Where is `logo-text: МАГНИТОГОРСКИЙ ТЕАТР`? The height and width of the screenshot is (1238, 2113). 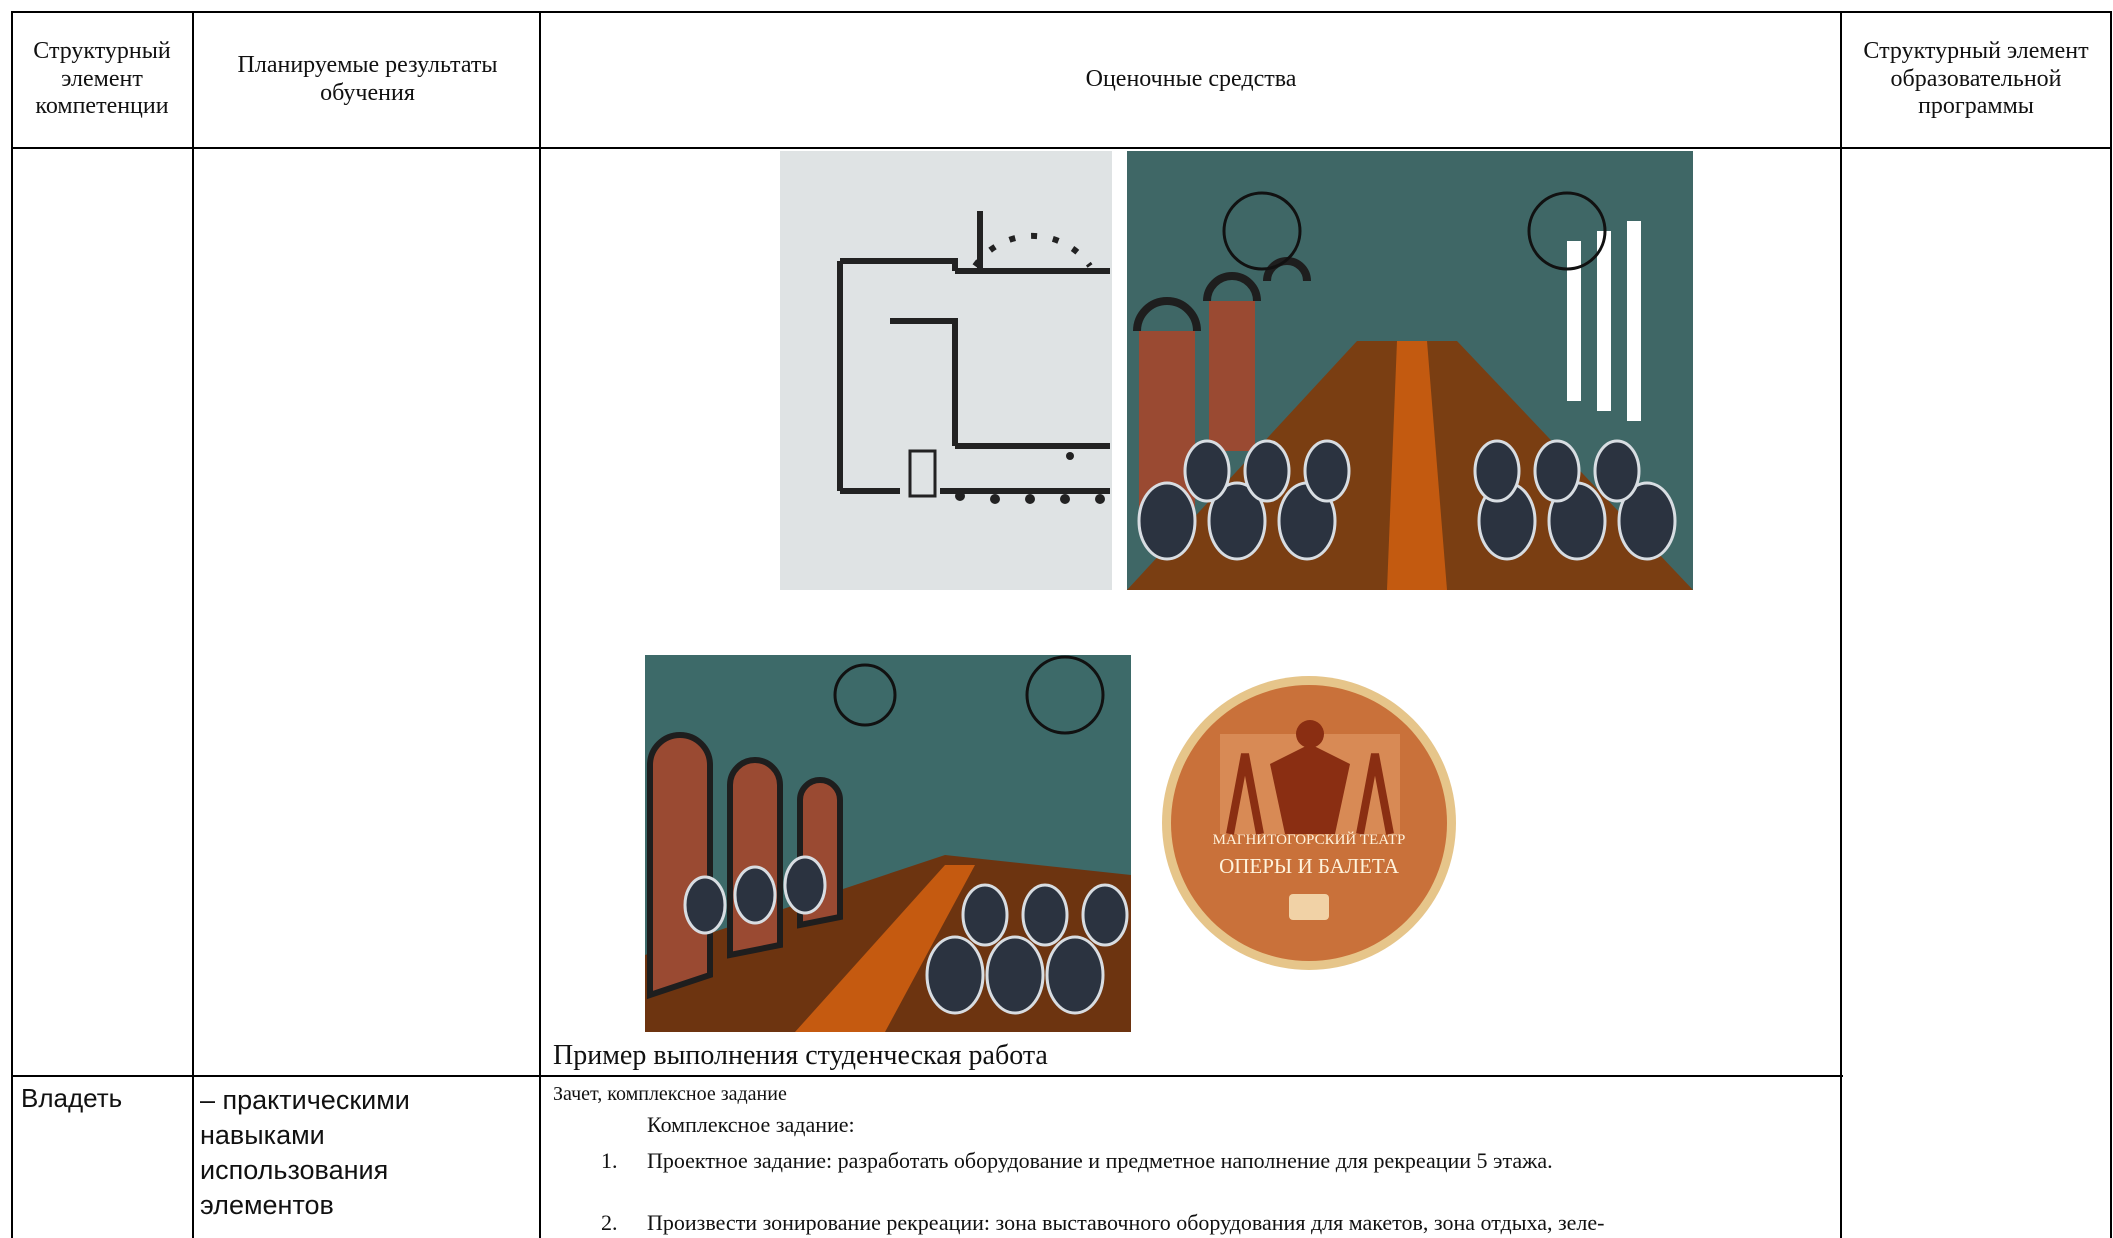 logo-text: МАГНИТОГОРСКИЙ ТЕАТР is located at coordinates (1309, 839).